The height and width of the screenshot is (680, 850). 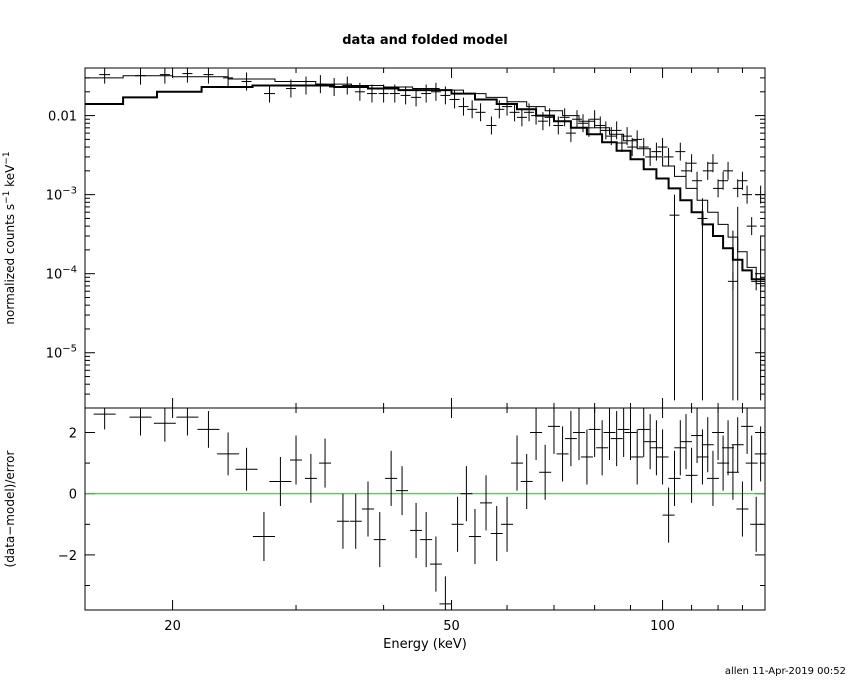 I want to click on x-axis-label: Energy (keV), so click(x=425, y=644).